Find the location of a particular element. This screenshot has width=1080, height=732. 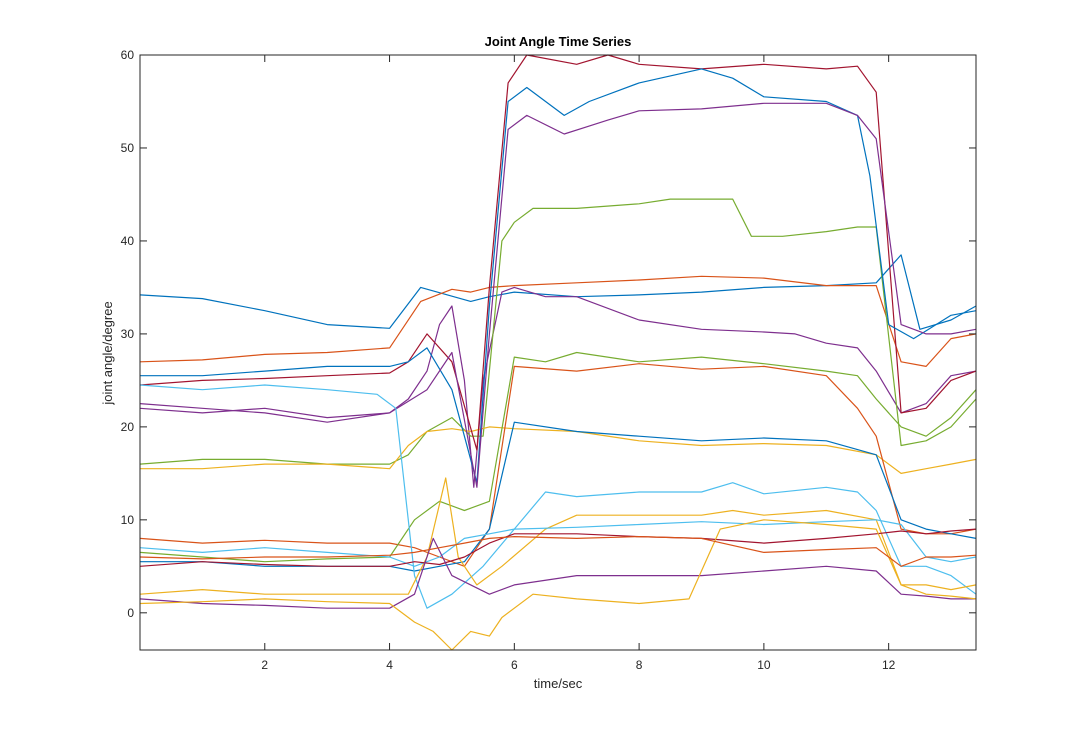

y-tick-label: 10 is located at coordinates (128, 520).